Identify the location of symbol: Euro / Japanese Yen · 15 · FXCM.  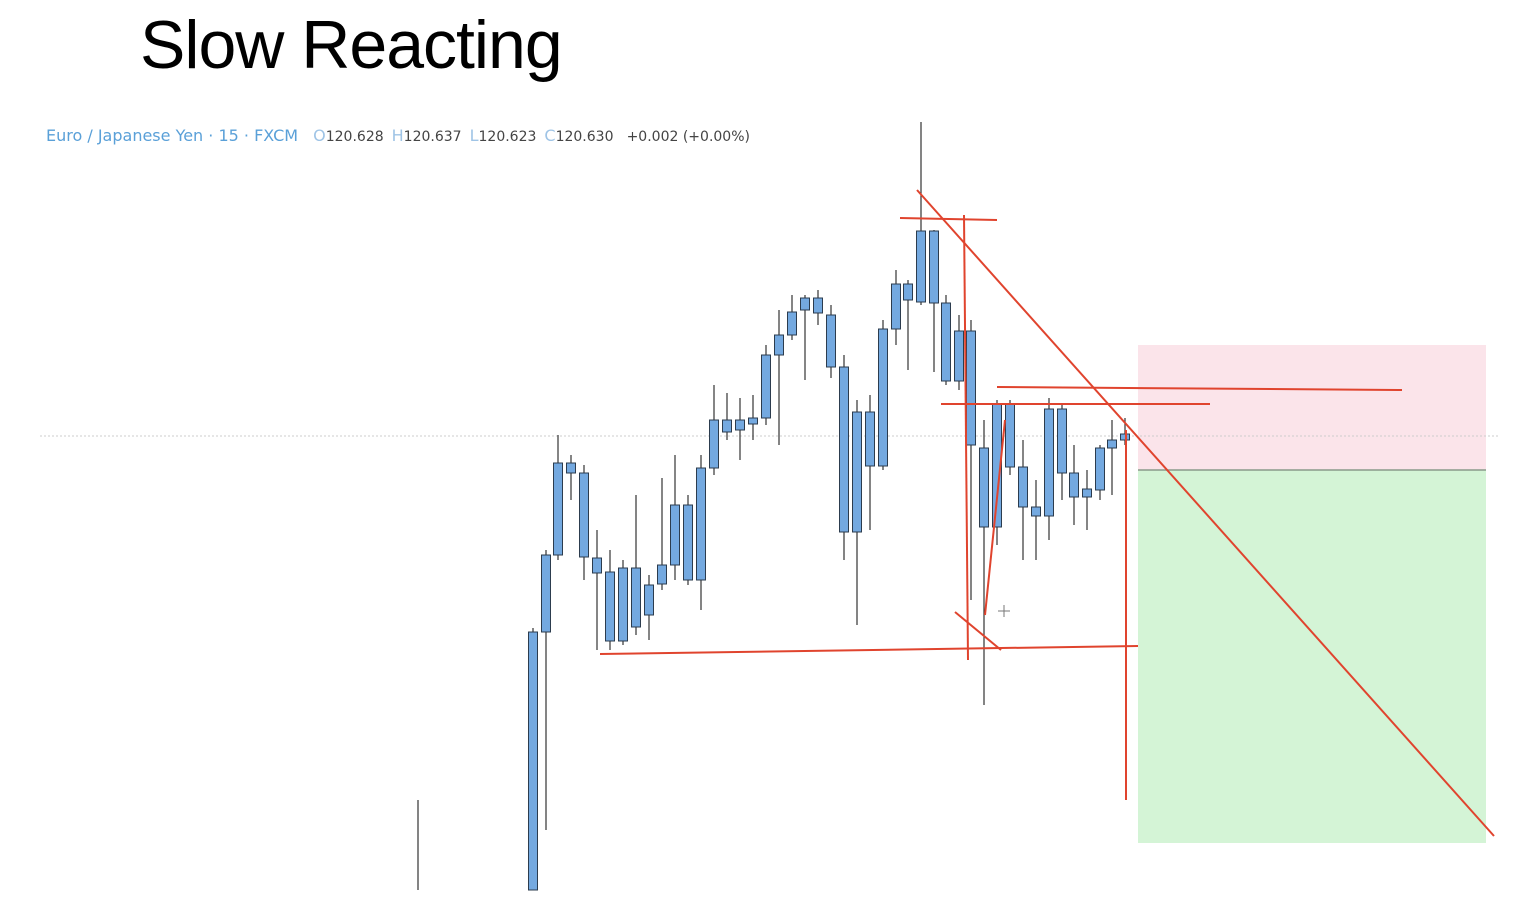
(172, 135).